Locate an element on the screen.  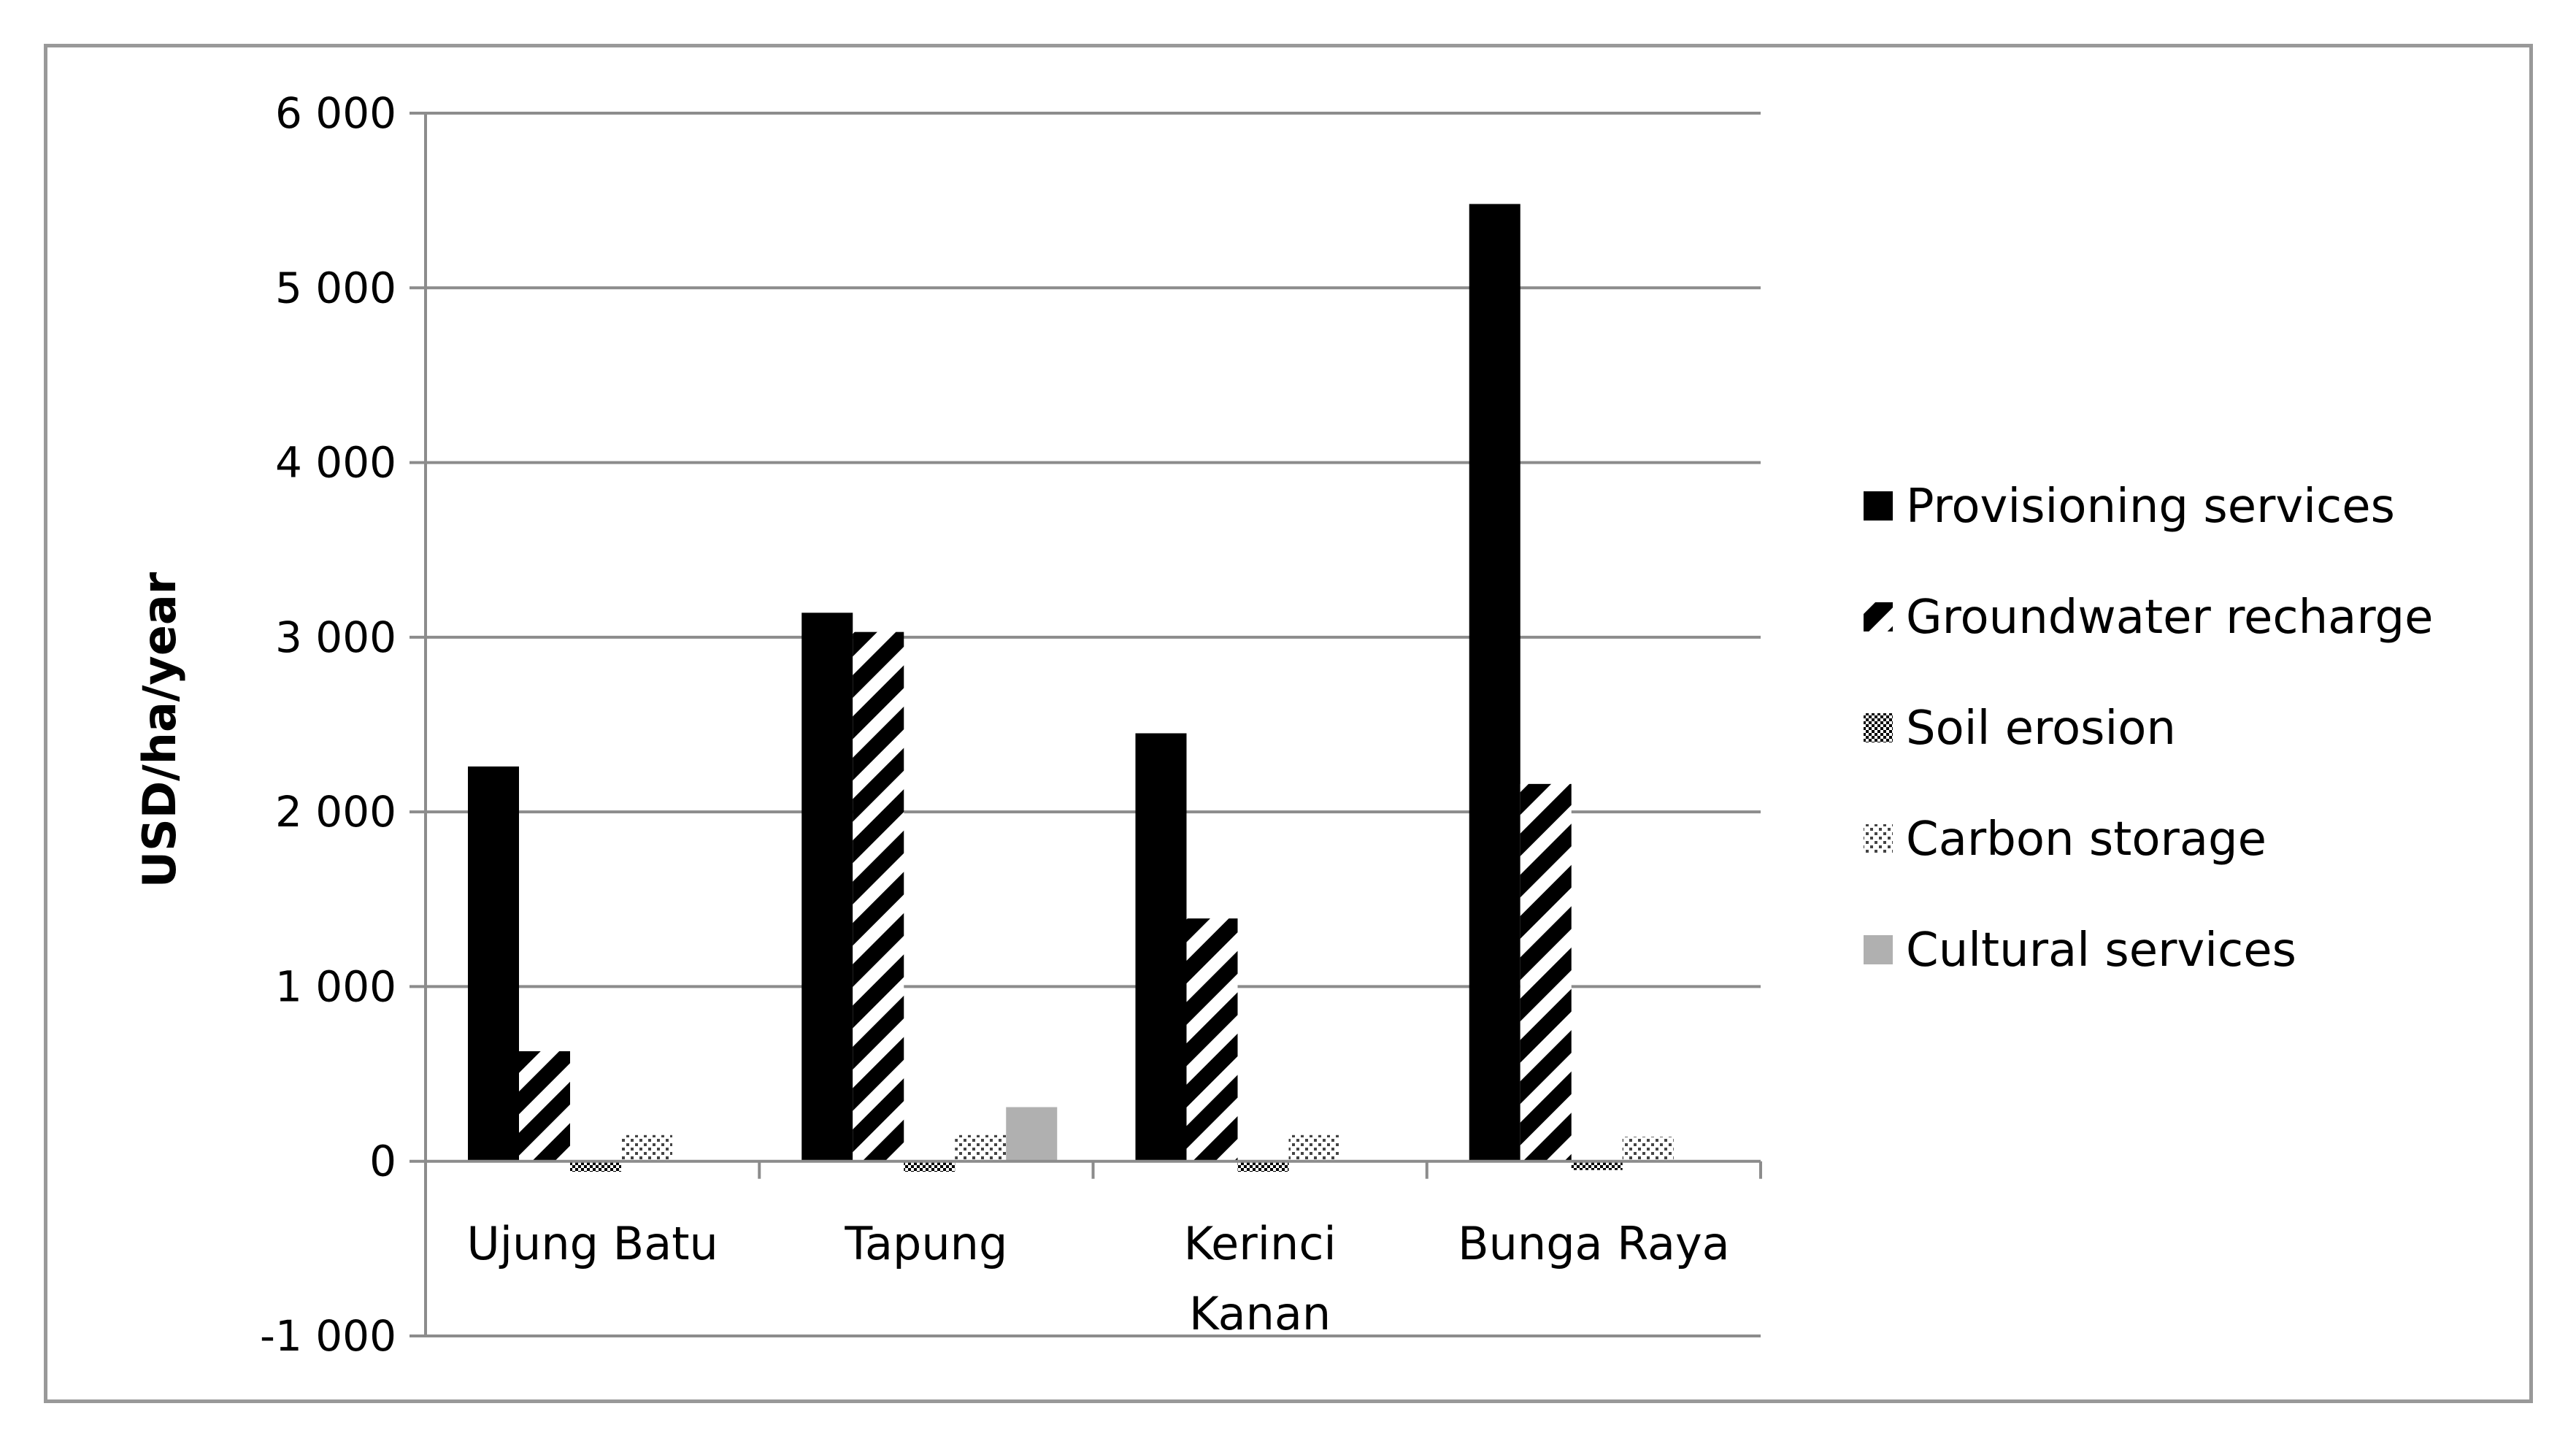
y-tick-label: 4 000 is located at coordinates (335, 463).